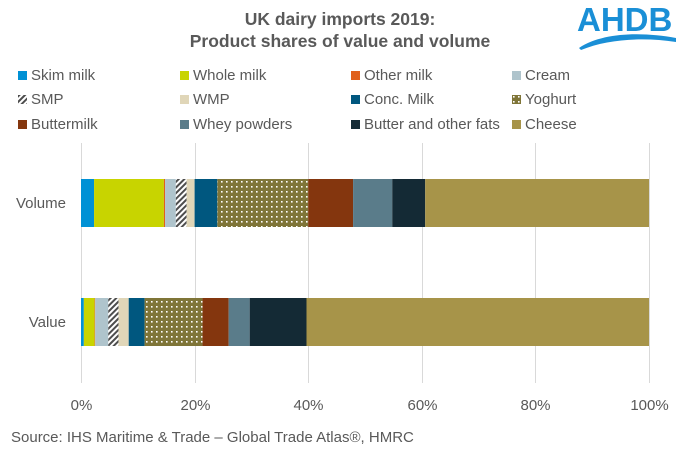 The height and width of the screenshot is (454, 680). What do you see at coordinates (123, 322) in the screenshot?
I see `bar-segment-value-wmp` at bounding box center [123, 322].